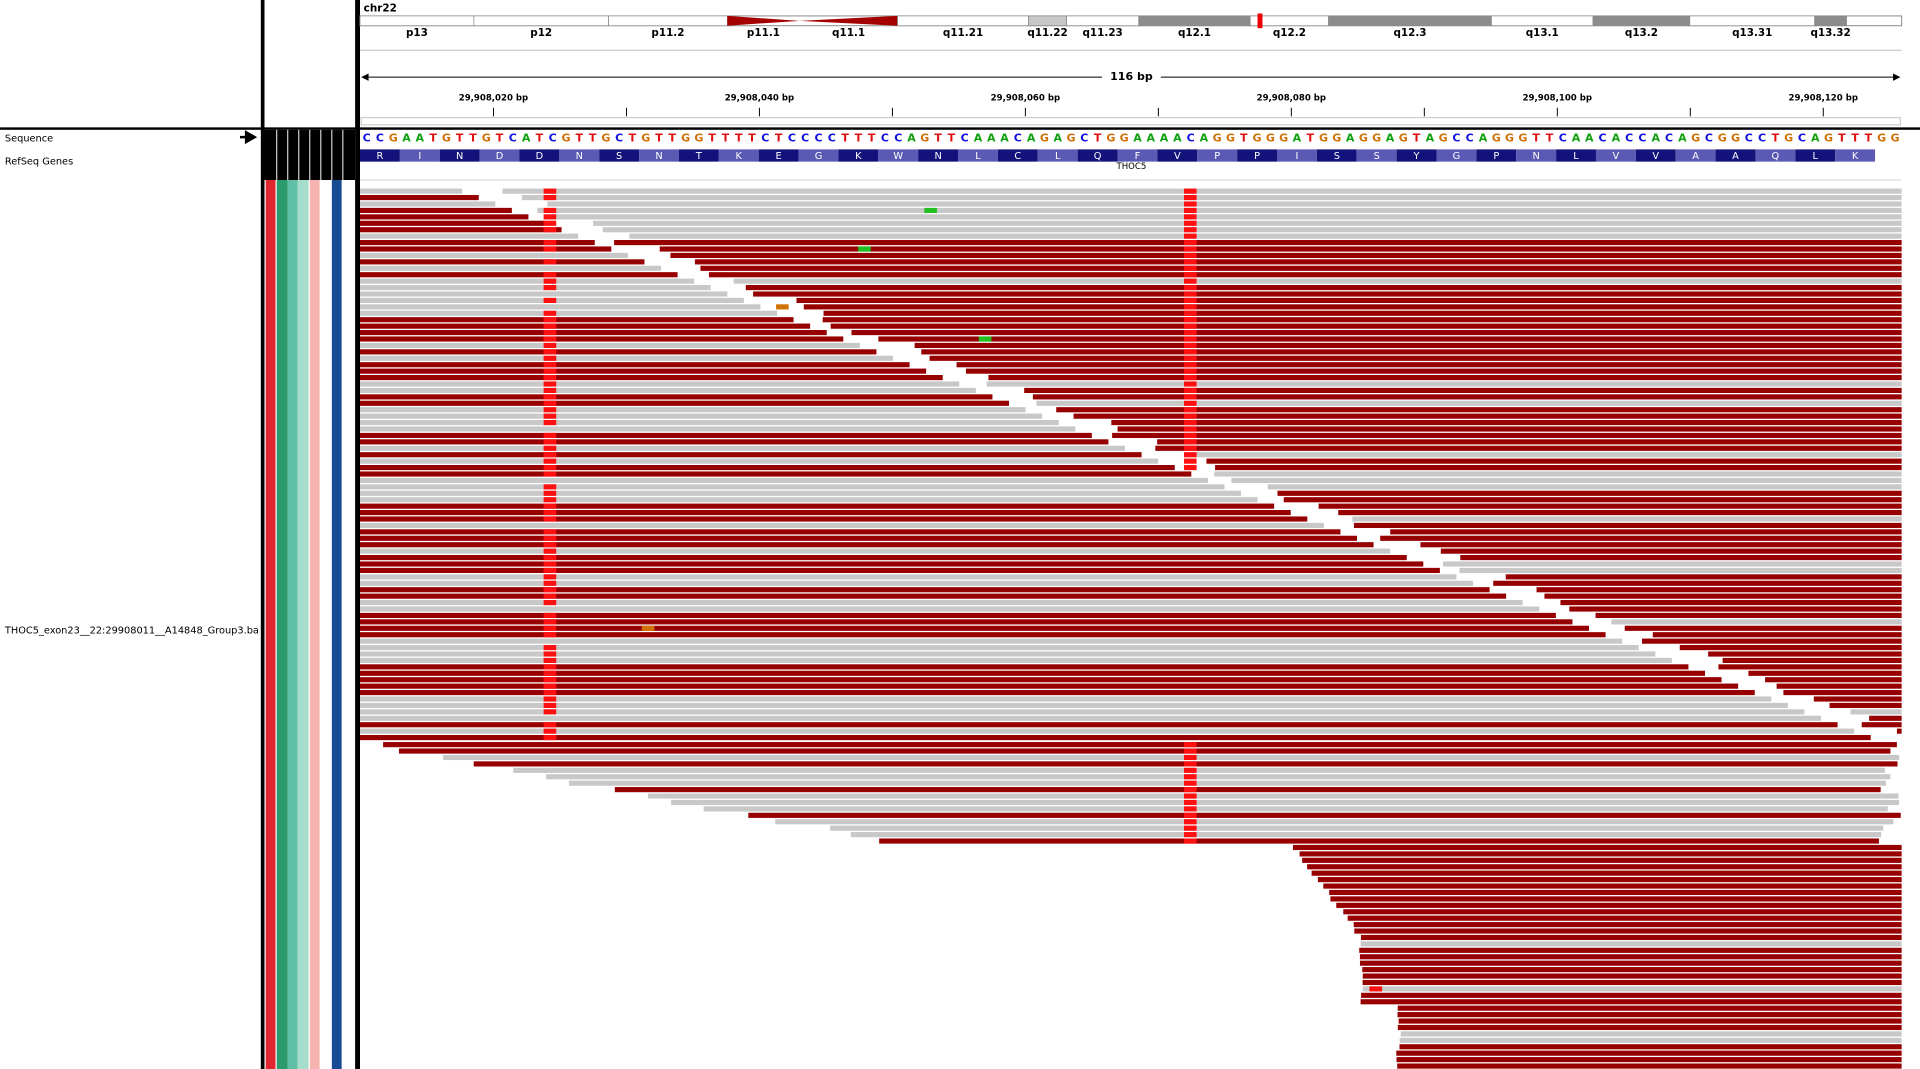 This screenshot has height=1069, width=1920. Describe the element at coordinates (819, 156) in the screenshot. I see `amino-acid: G` at that location.